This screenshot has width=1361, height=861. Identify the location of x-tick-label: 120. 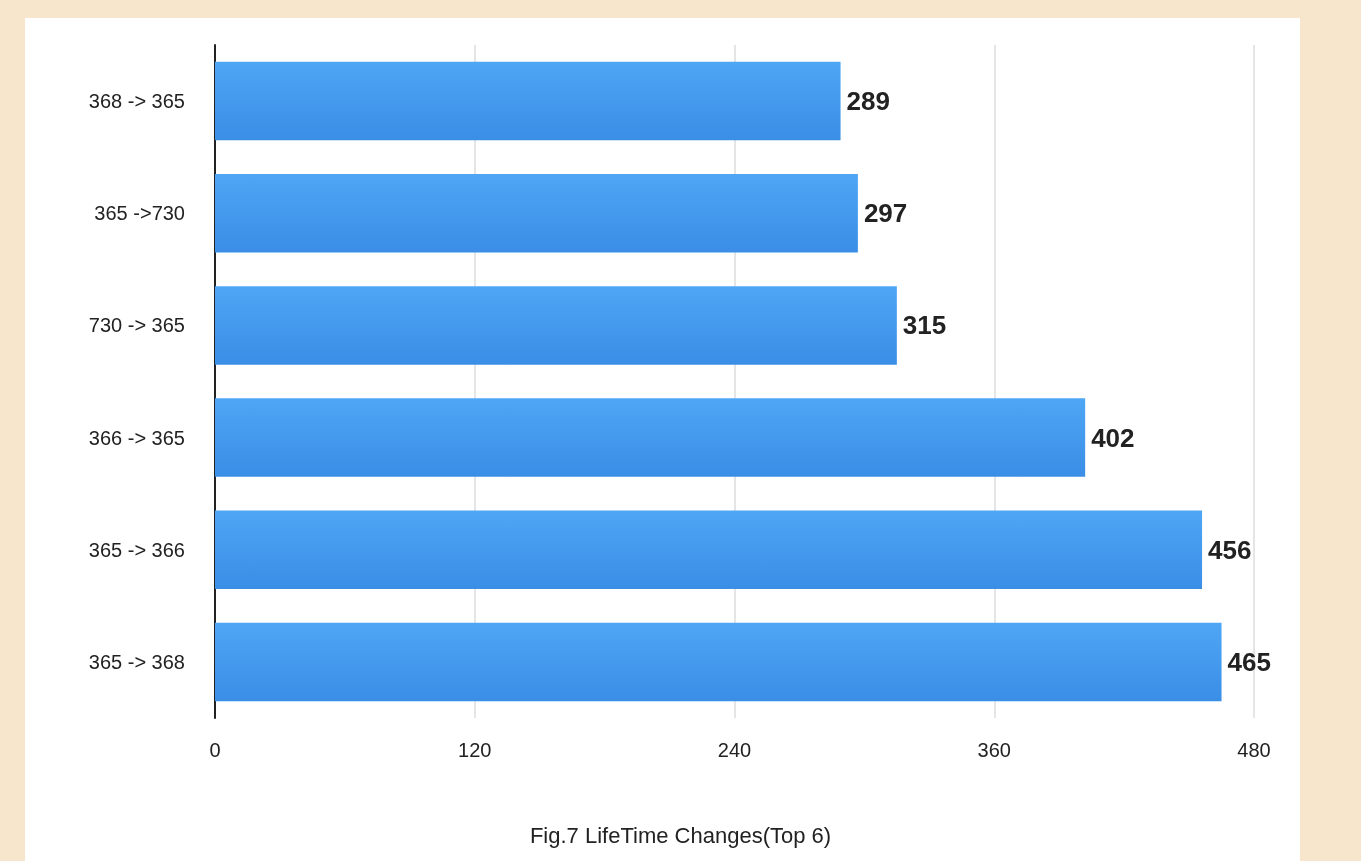
(475, 750).